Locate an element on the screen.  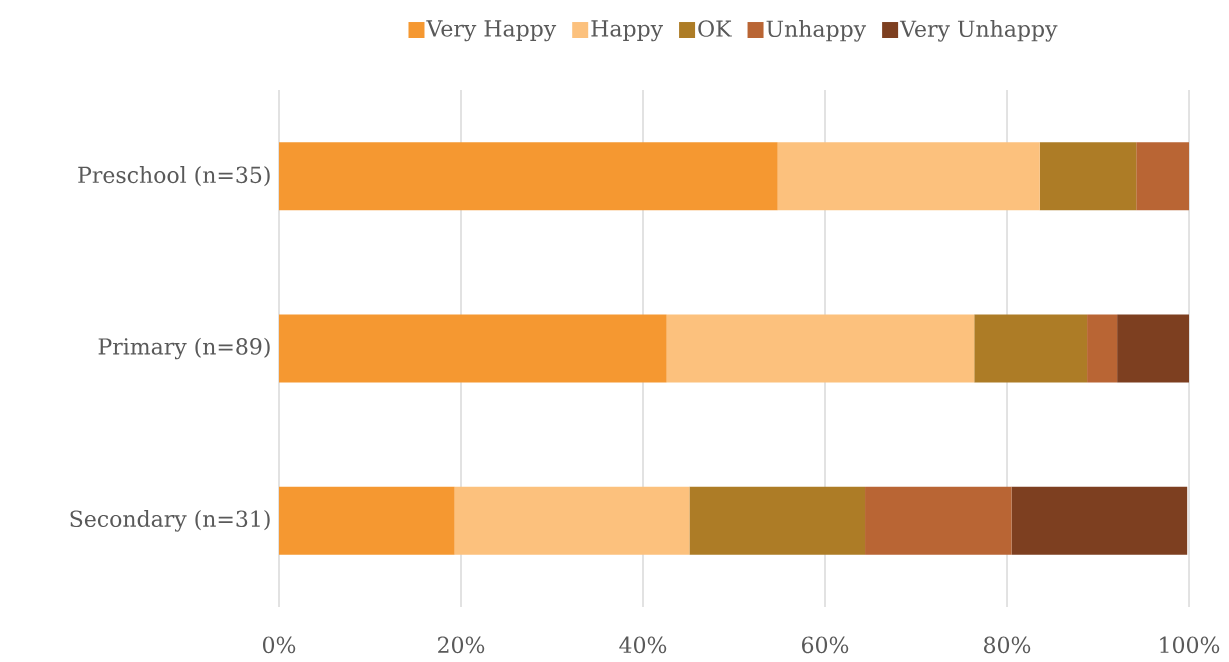
x-tick-label: 60% is located at coordinates (825, 645).